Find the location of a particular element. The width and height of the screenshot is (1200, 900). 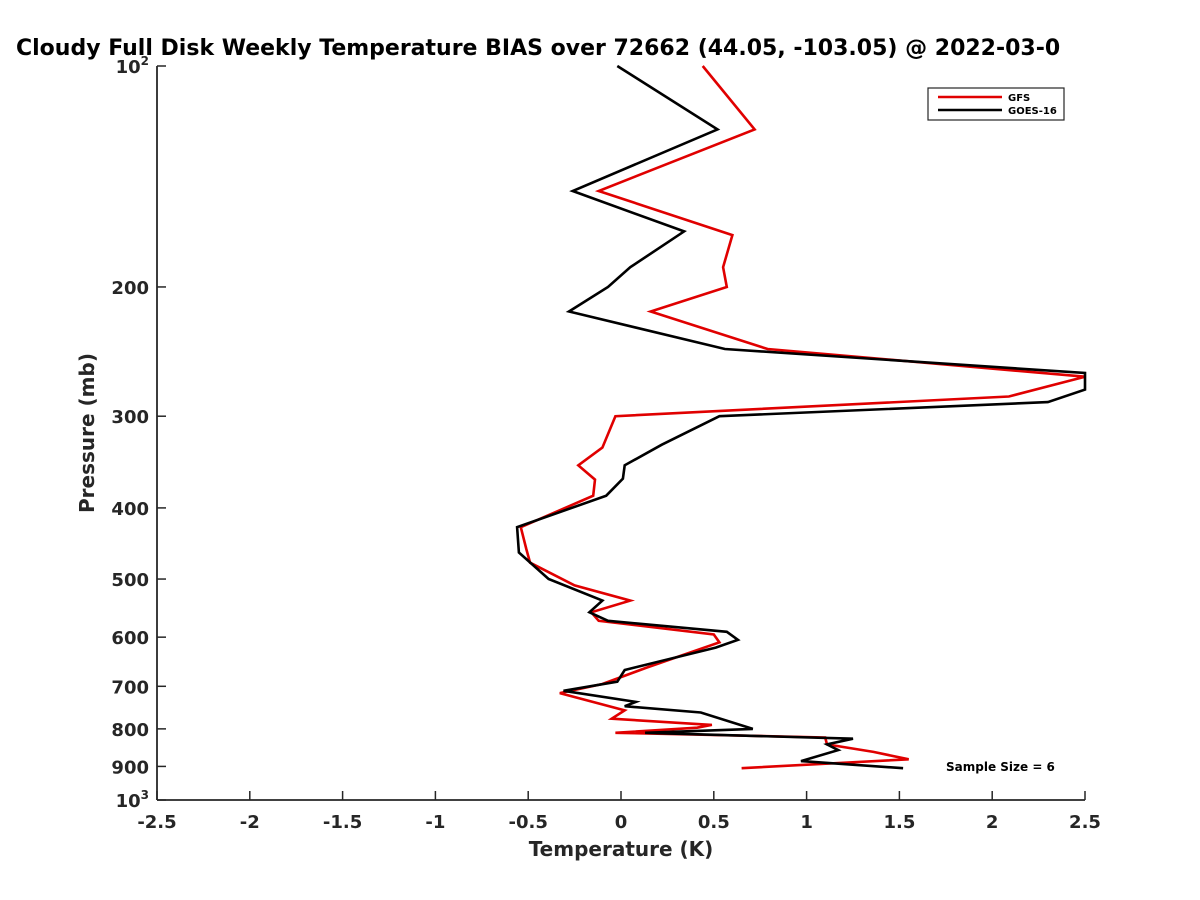

x-tick-label: -0.5 is located at coordinates (528, 822).